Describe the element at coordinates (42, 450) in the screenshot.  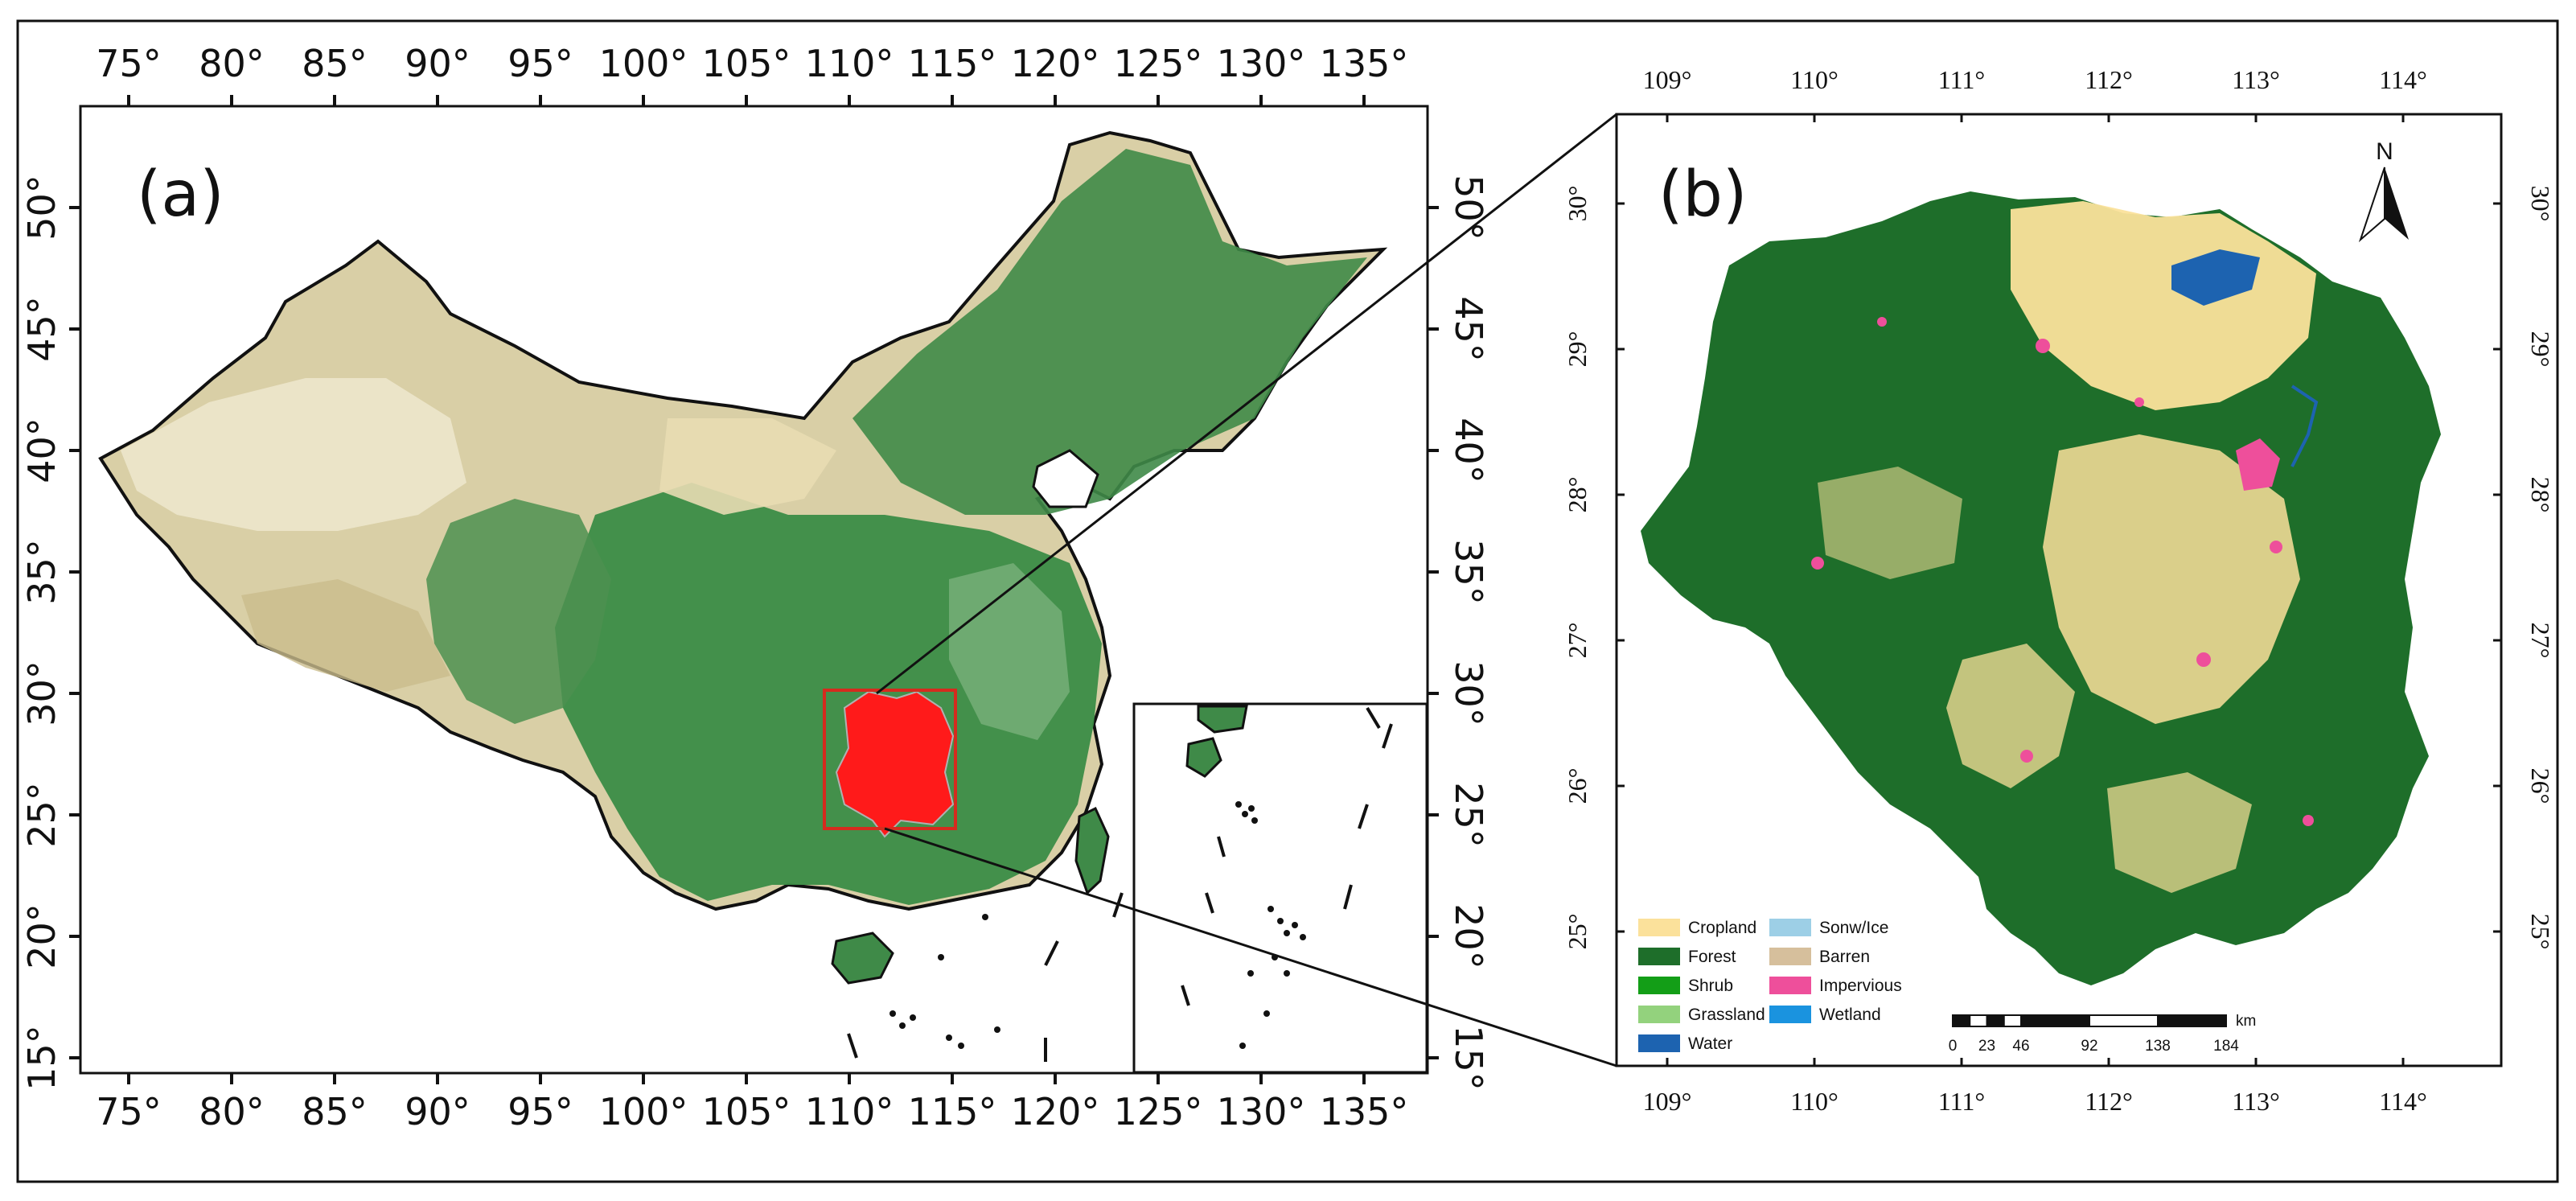
I see `a-lat-tick-left: 40°` at that location.